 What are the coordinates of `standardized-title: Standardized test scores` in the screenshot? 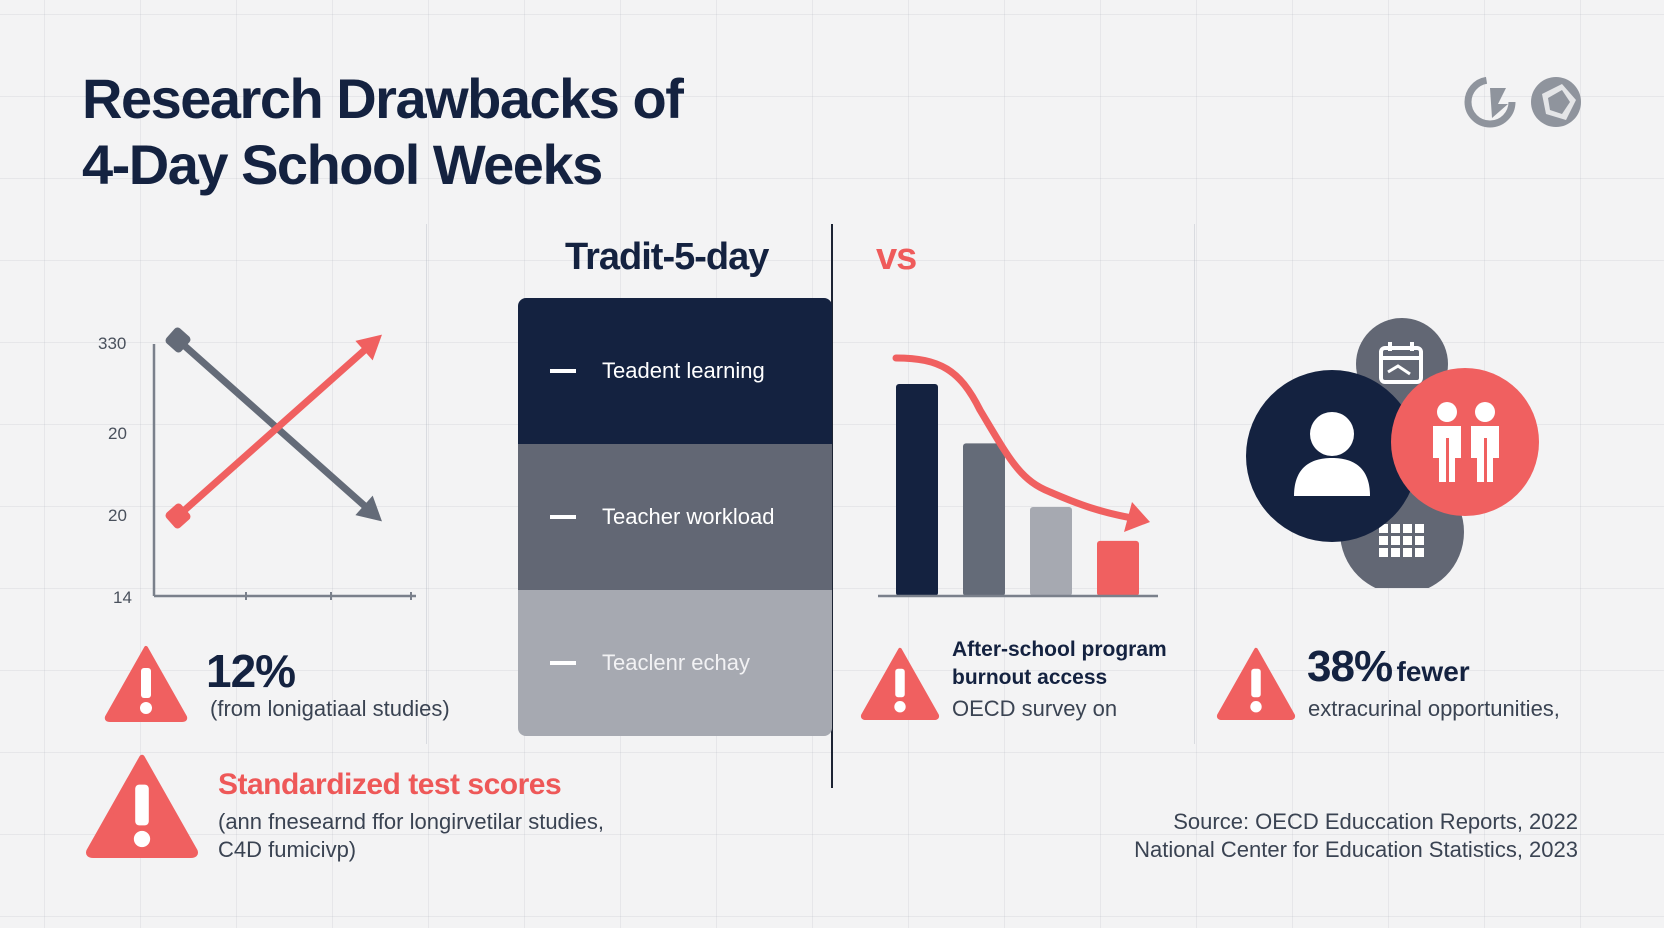 It's located at (390, 784).